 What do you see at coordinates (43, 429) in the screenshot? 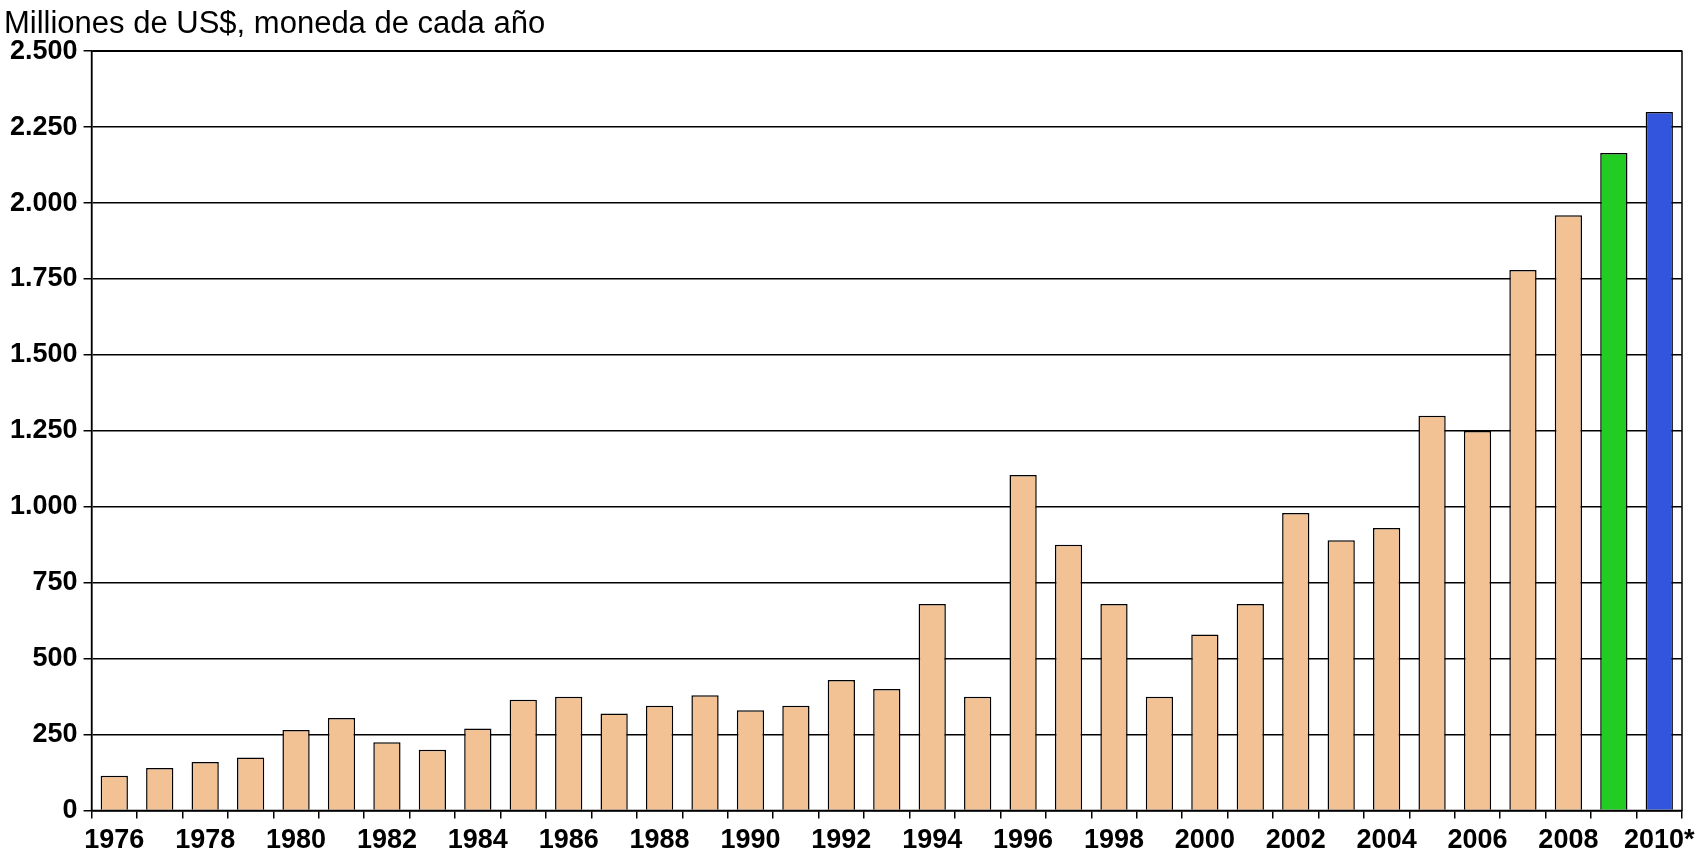
I see `y-tick-label: 1.250` at bounding box center [43, 429].